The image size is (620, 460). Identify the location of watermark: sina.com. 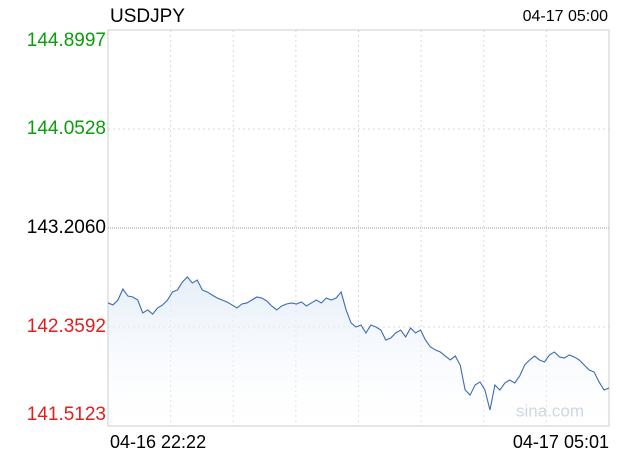
(550, 410).